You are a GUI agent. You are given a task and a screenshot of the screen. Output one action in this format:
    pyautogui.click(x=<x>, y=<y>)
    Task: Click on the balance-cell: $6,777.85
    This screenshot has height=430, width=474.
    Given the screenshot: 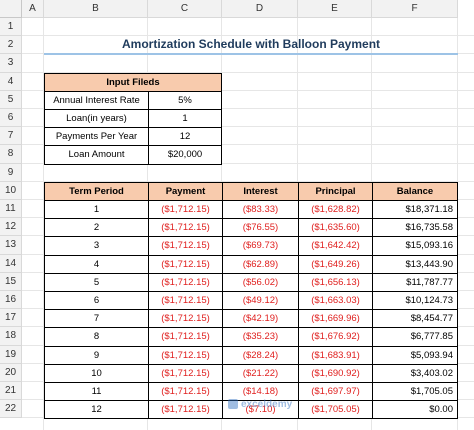 What is the action you would take?
    pyautogui.click(x=415, y=337)
    